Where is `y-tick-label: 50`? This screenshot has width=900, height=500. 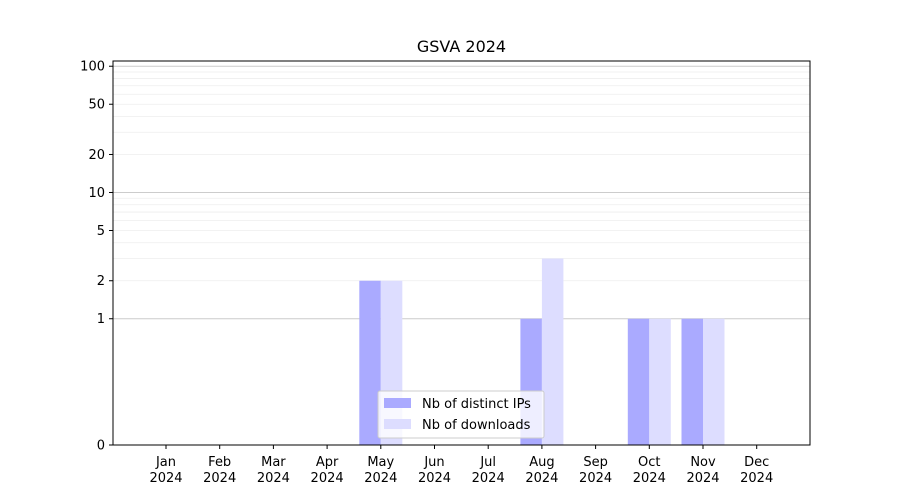 y-tick-label: 50 is located at coordinates (96, 105).